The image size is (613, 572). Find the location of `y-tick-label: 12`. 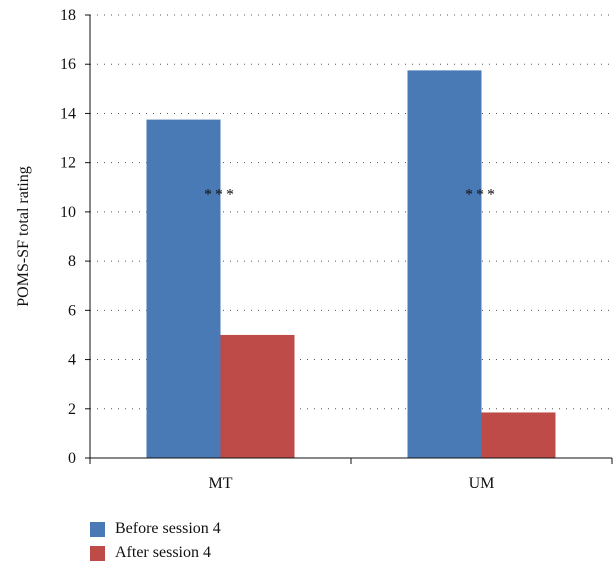

y-tick-label: 12 is located at coordinates (68, 163).